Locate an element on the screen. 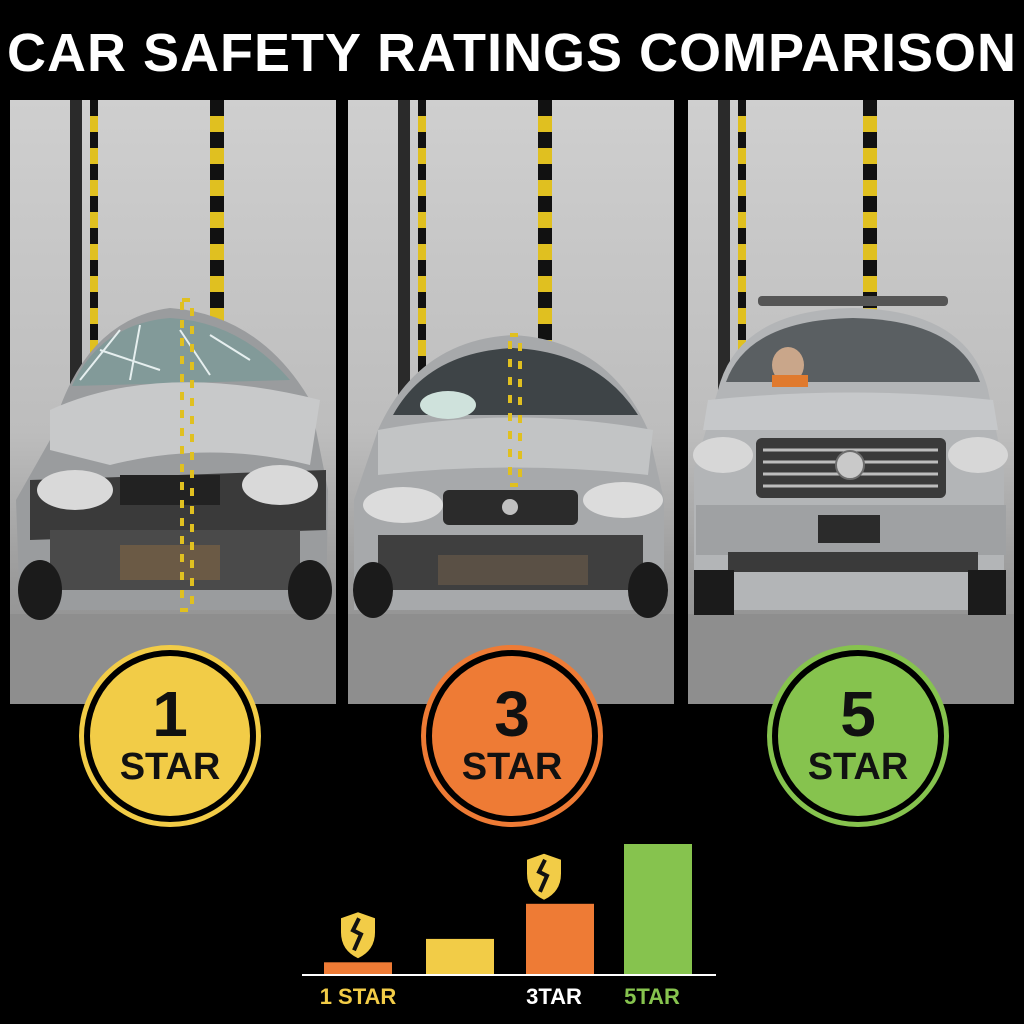 This screenshot has height=1024, width=1024. wrecked-sedan-image is located at coordinates (174, 459).